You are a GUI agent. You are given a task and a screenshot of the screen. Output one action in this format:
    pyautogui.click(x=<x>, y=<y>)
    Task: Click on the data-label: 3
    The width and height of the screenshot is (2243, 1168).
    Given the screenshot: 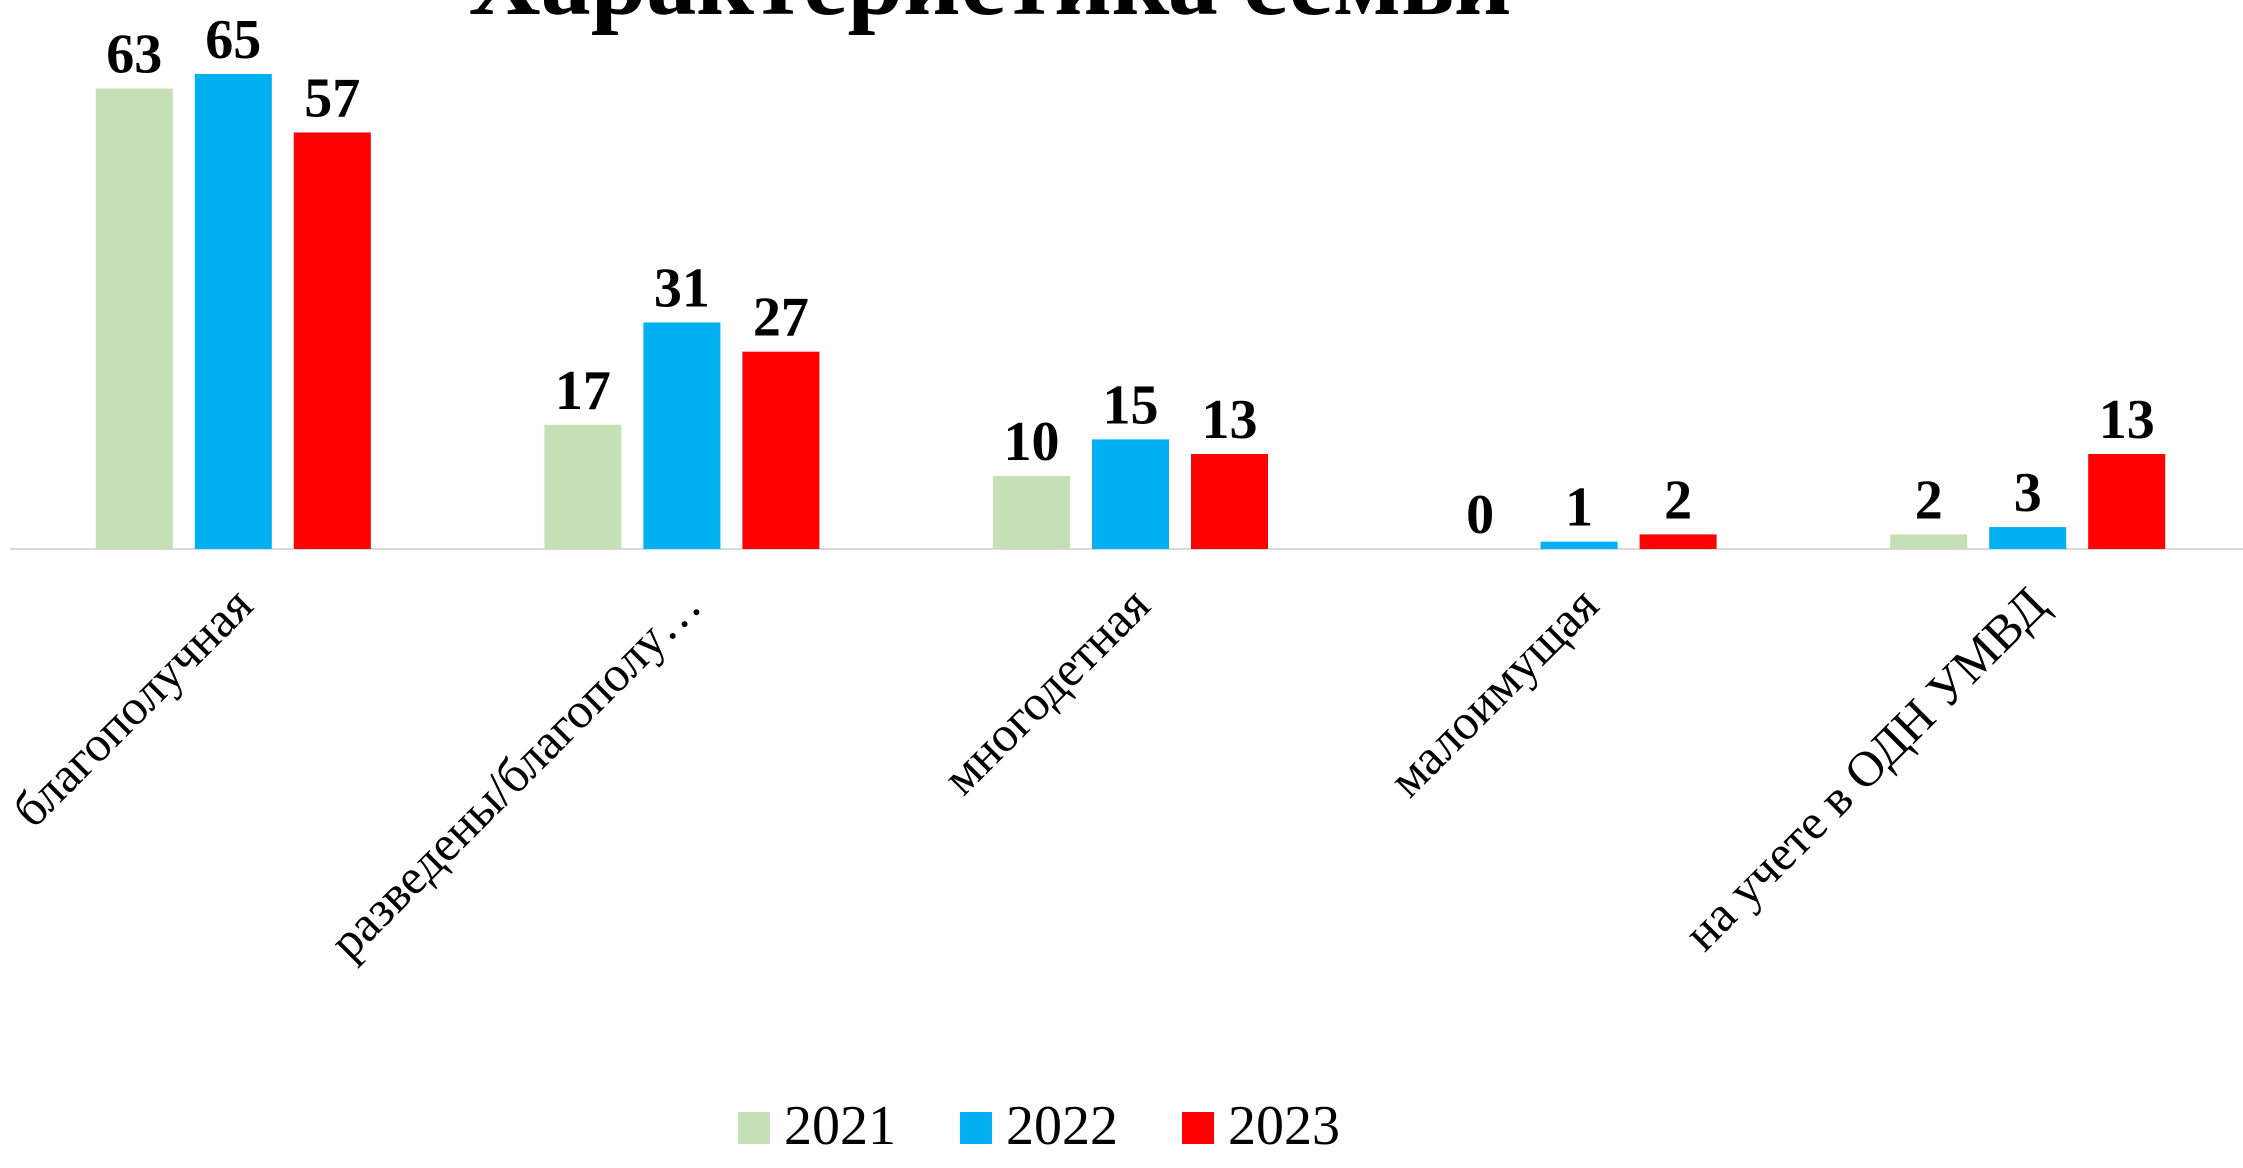 What is the action you would take?
    pyautogui.click(x=2028, y=493)
    